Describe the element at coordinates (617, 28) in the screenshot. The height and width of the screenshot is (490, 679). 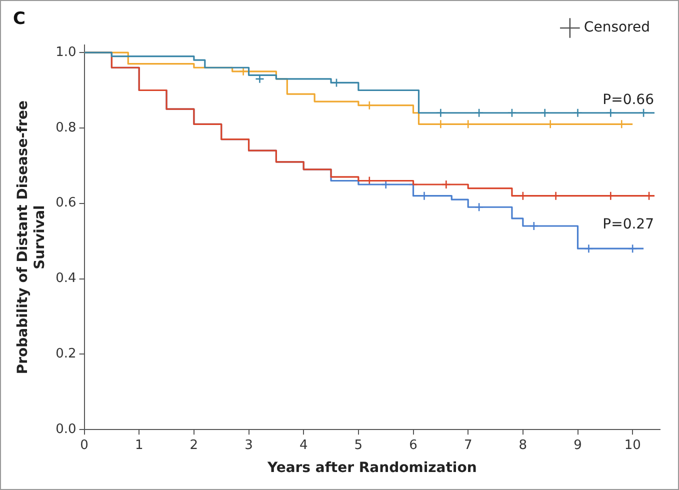
I see `text: Censored` at that location.